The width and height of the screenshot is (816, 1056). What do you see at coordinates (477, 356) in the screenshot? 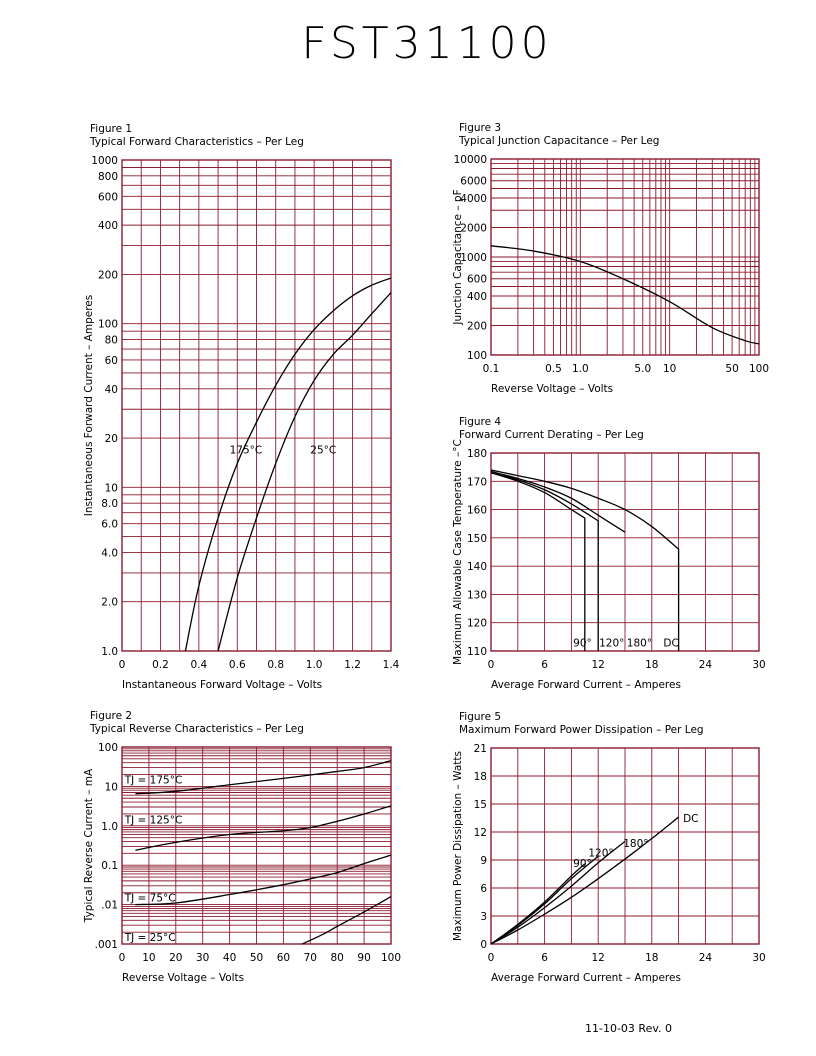
I see `fig3-y-tick-label: 100` at bounding box center [477, 356].